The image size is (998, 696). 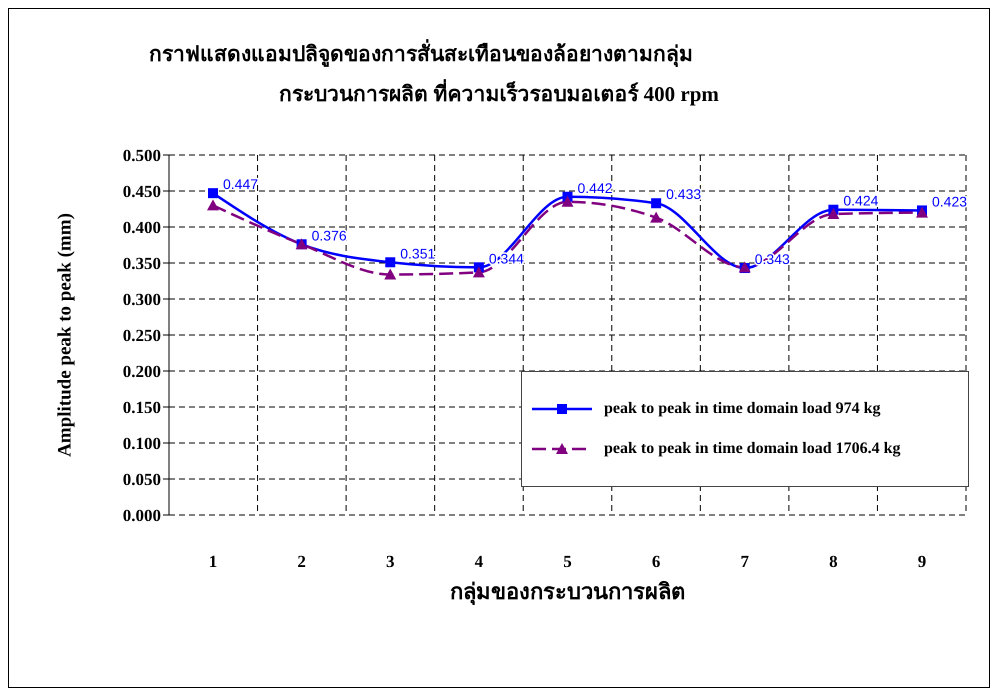 I want to click on legend-label: peak to peak in time domain load 1706.4 kg, so click(x=752, y=449).